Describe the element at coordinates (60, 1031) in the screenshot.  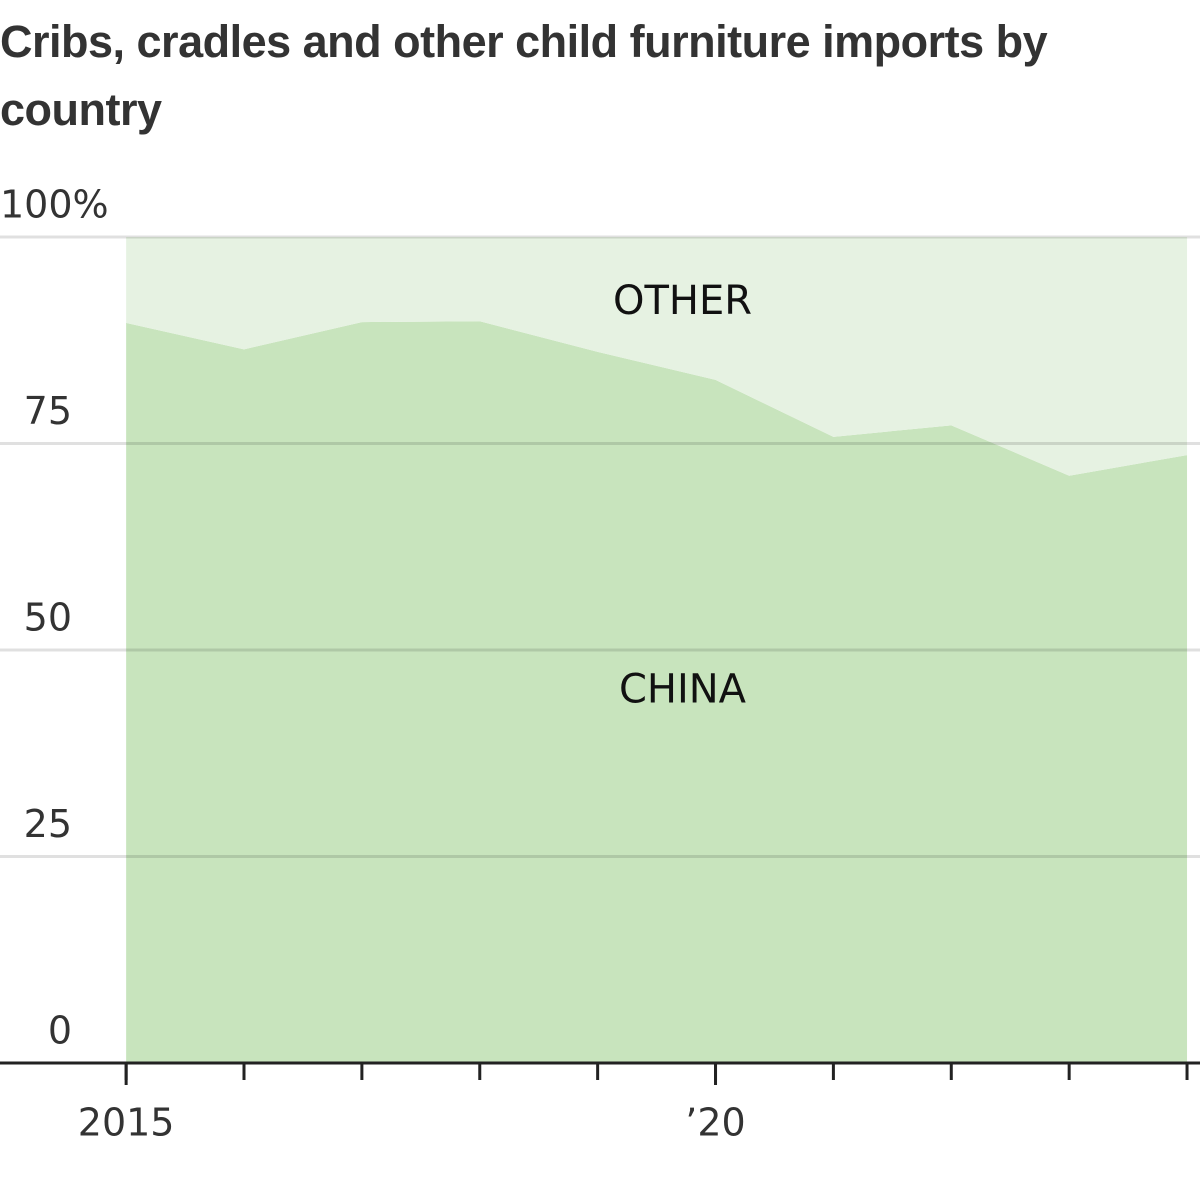
I see `y-tick-label: 0` at that location.